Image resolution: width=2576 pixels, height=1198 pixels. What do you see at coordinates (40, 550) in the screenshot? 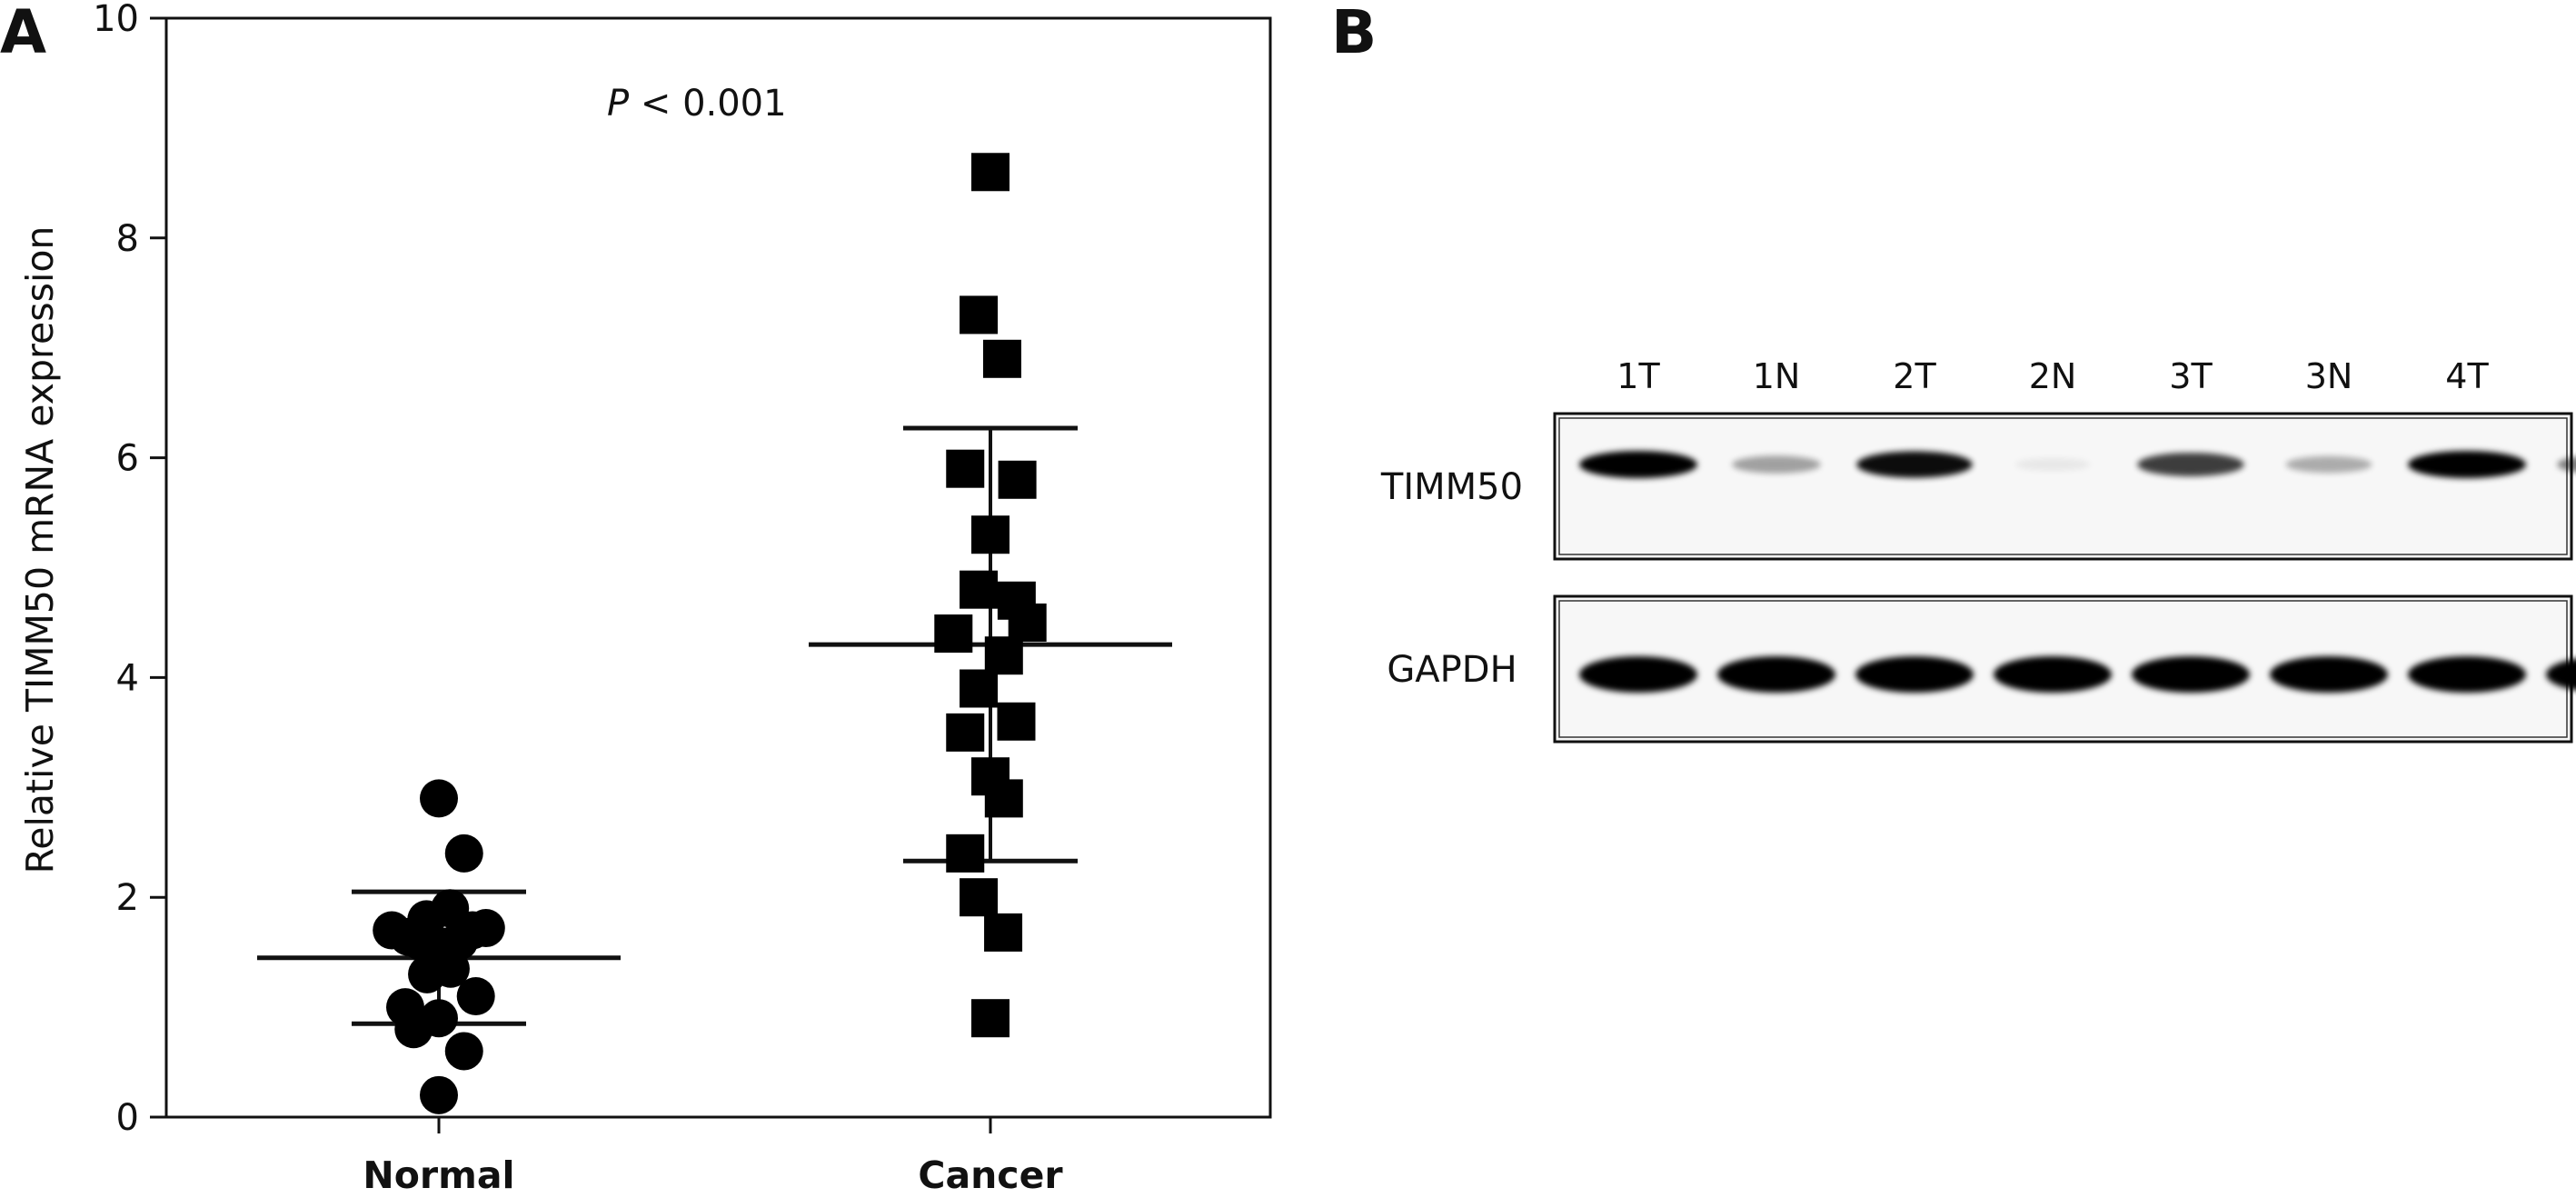
I see `y-axis-title: Relative TIMM50 mRNA expression` at bounding box center [40, 550].